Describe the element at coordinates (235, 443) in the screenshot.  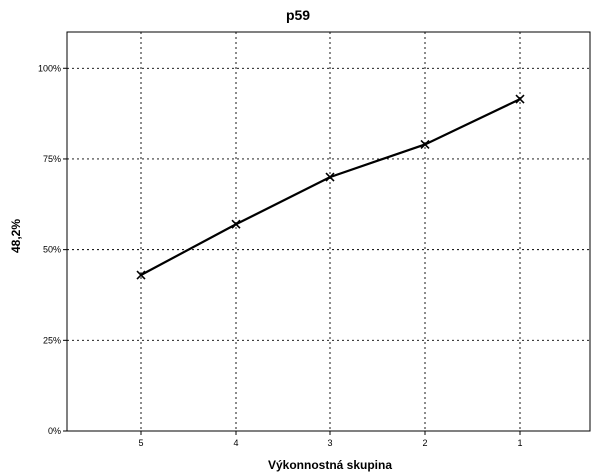
I see `x-tick-label: 4` at that location.